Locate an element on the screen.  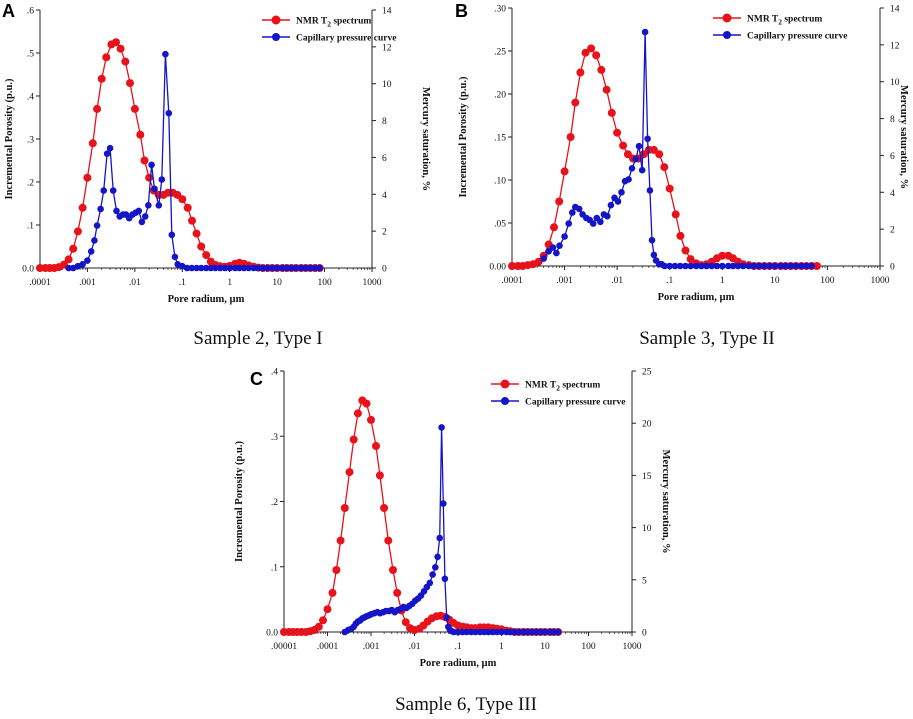
panel-b-caption: Sample 3, Type II is located at coordinates (707, 338).